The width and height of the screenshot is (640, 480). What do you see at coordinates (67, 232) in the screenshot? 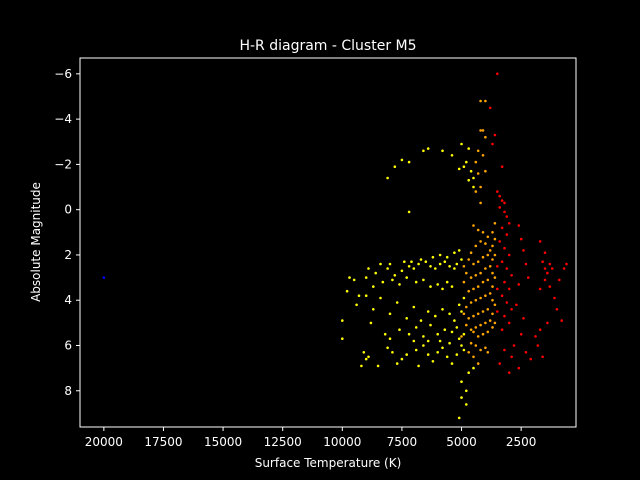
I see `y-axis-ticks: −6 −4 −2 0 2 4 6 8` at bounding box center [67, 232].